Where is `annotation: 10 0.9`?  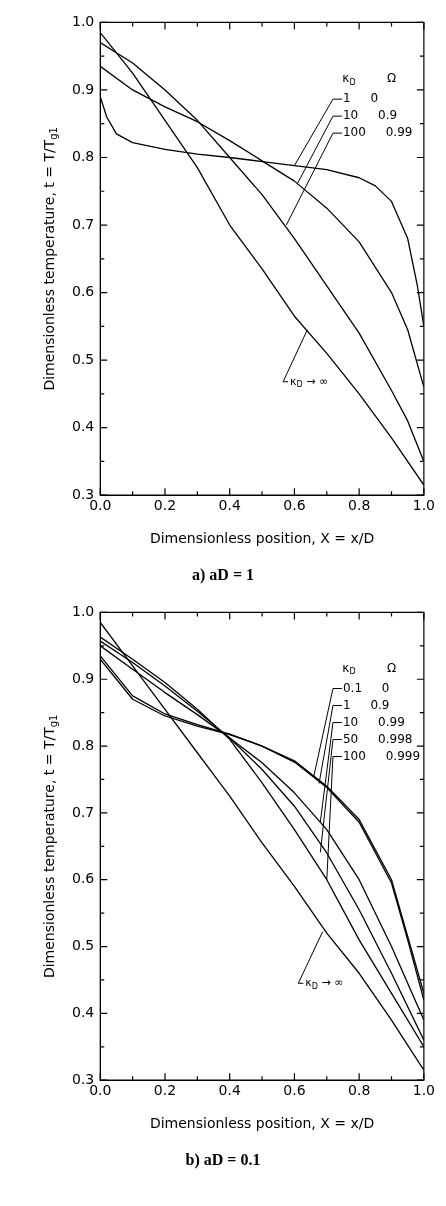
annotation: 10 0.9 is located at coordinates (370, 115).